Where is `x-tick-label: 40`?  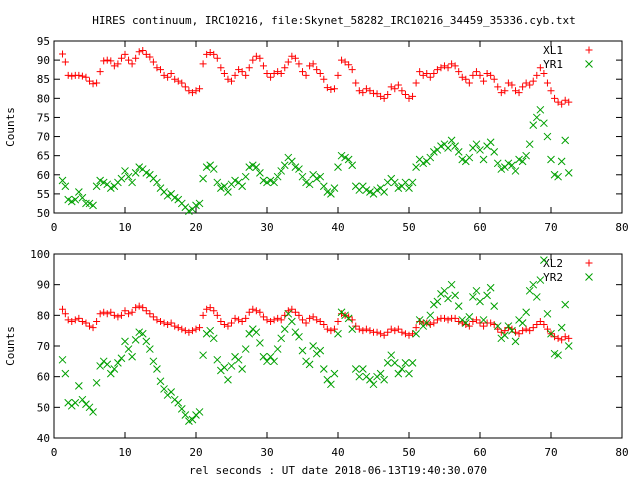
x-tick-label: 40 is located at coordinates (337, 227).